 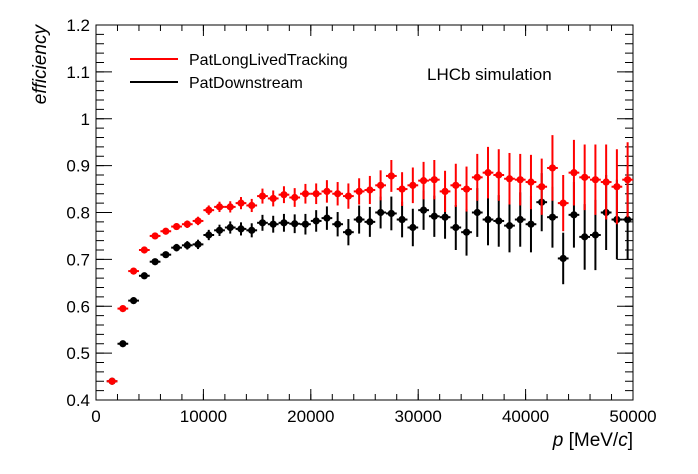 I want to click on legend-item-longlived: PatLongLivedTracking, so click(x=239, y=60).